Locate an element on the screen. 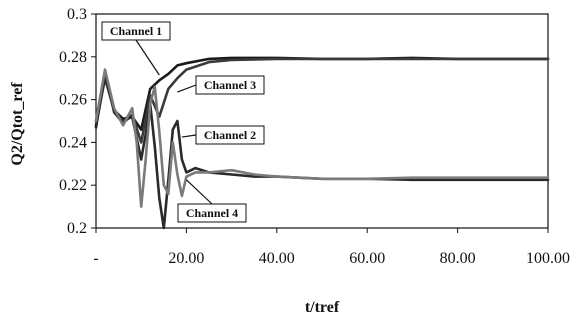 This screenshot has width=572, height=320. x-tick-label: 40.00 is located at coordinates (277, 258).